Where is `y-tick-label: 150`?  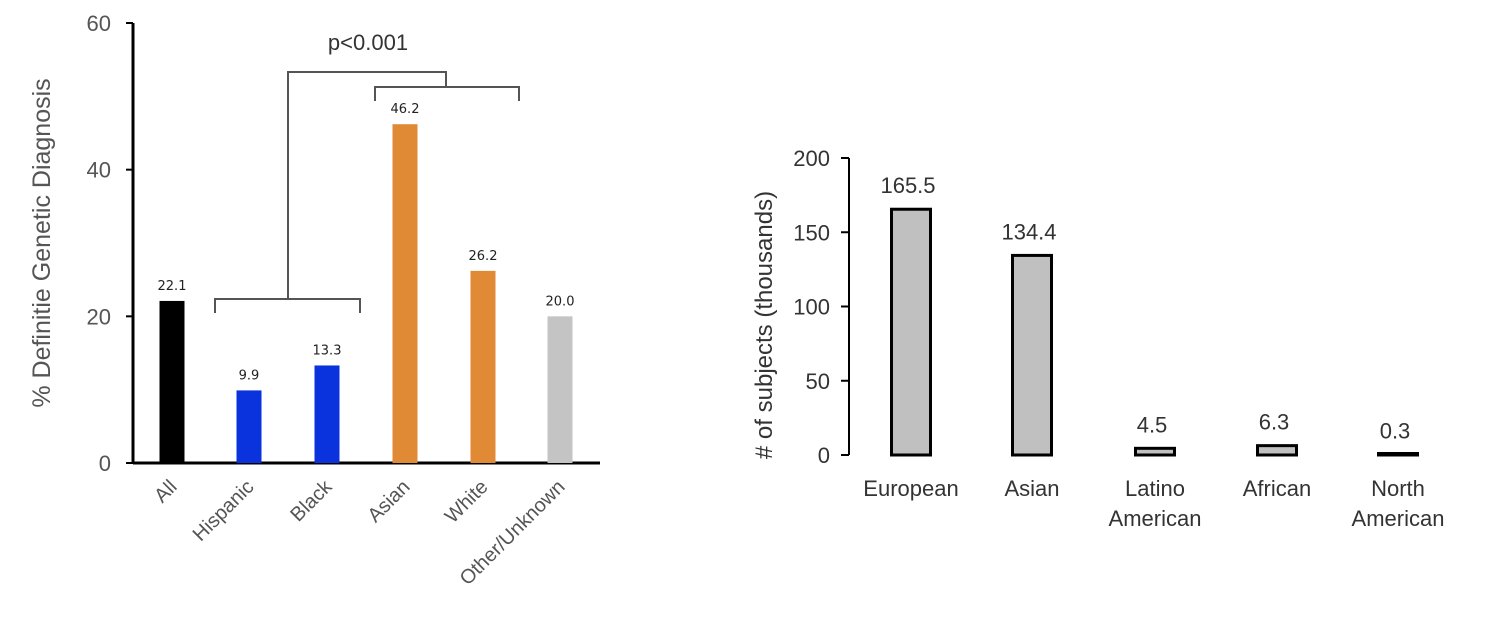 y-tick-label: 150 is located at coordinates (811, 232).